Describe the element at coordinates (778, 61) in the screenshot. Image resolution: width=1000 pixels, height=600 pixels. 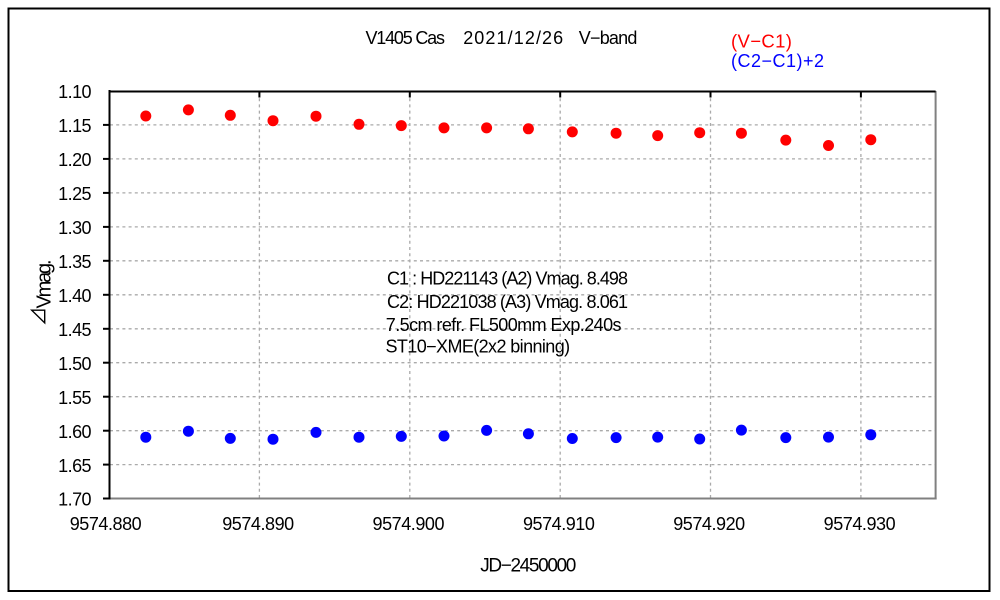
I see `svg-text: (C2−C1)+2` at that location.